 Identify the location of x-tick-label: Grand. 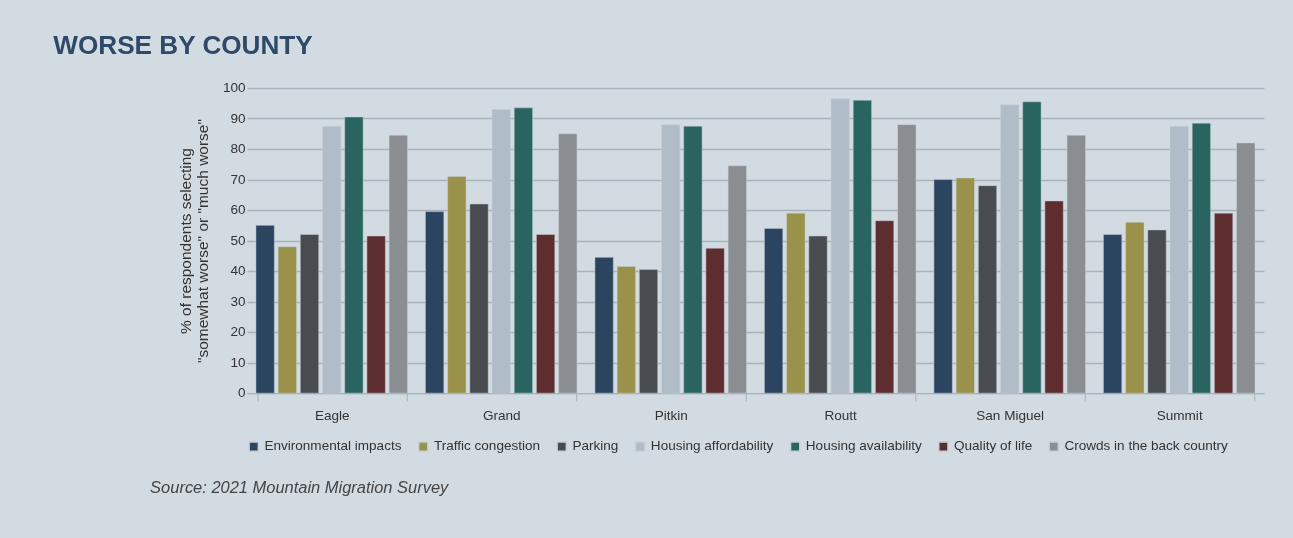
(501, 415).